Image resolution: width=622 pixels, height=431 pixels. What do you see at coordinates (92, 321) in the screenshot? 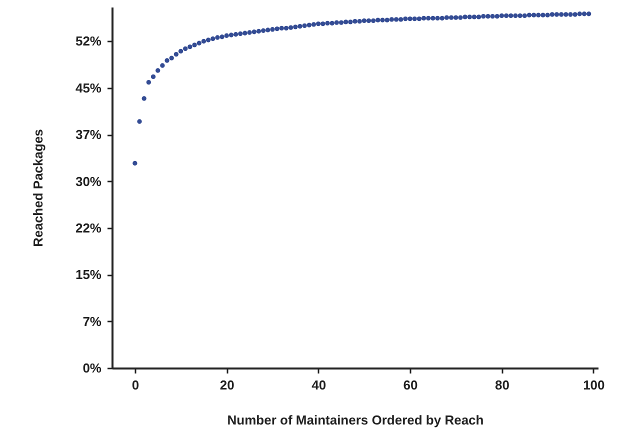
I see `y-tick-label: 7%` at bounding box center [92, 321].